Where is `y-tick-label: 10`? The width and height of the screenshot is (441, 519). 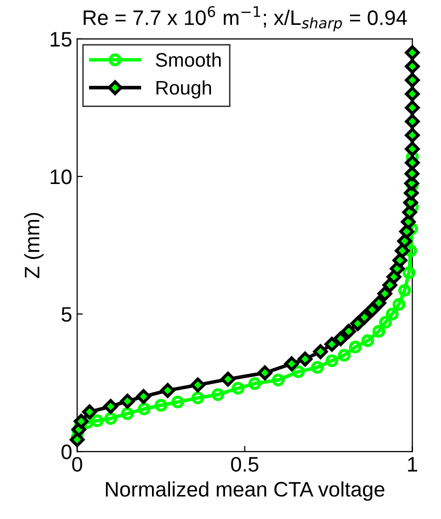 y-tick-label: 10 is located at coordinates (61, 176).